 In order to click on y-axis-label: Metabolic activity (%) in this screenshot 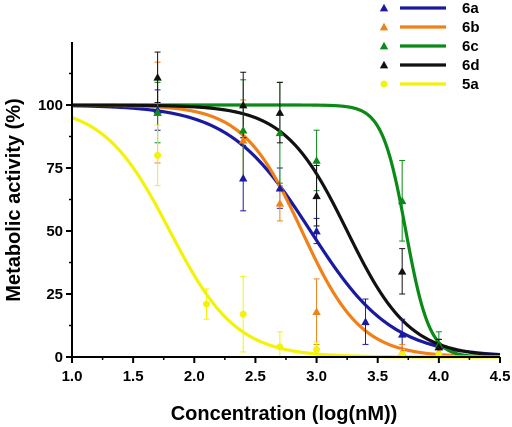, I will do `click(14, 199)`.